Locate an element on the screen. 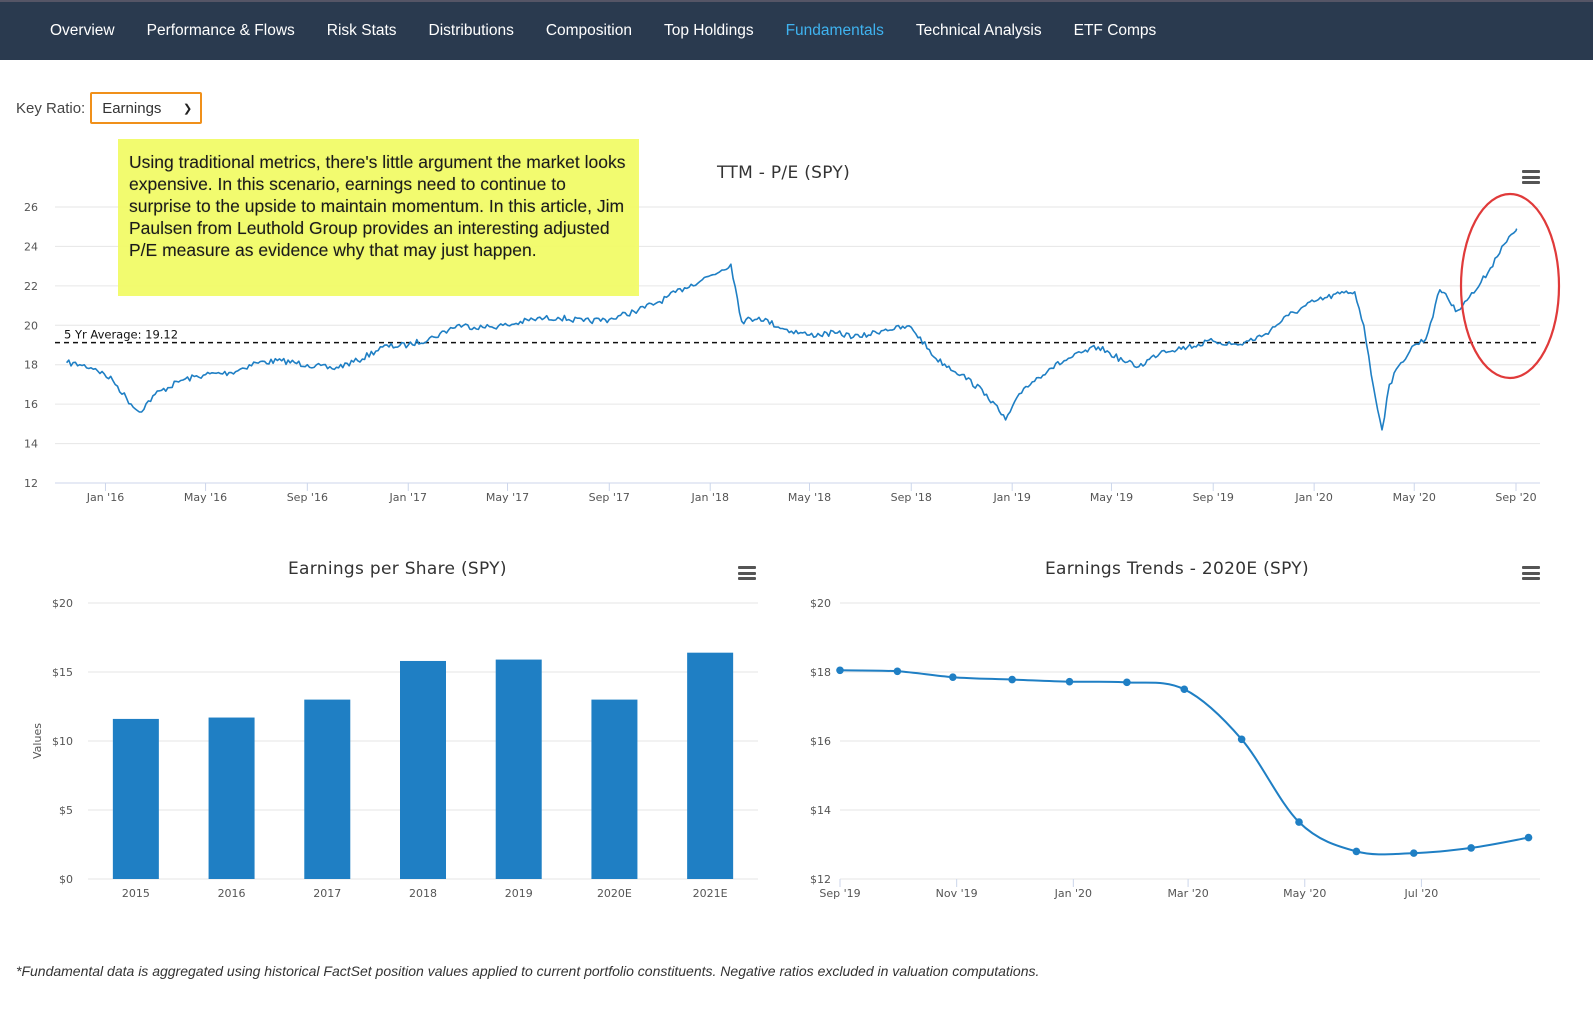 The height and width of the screenshot is (1016, 1593). tab-etf-comps: ETF Comps is located at coordinates (1115, 30).